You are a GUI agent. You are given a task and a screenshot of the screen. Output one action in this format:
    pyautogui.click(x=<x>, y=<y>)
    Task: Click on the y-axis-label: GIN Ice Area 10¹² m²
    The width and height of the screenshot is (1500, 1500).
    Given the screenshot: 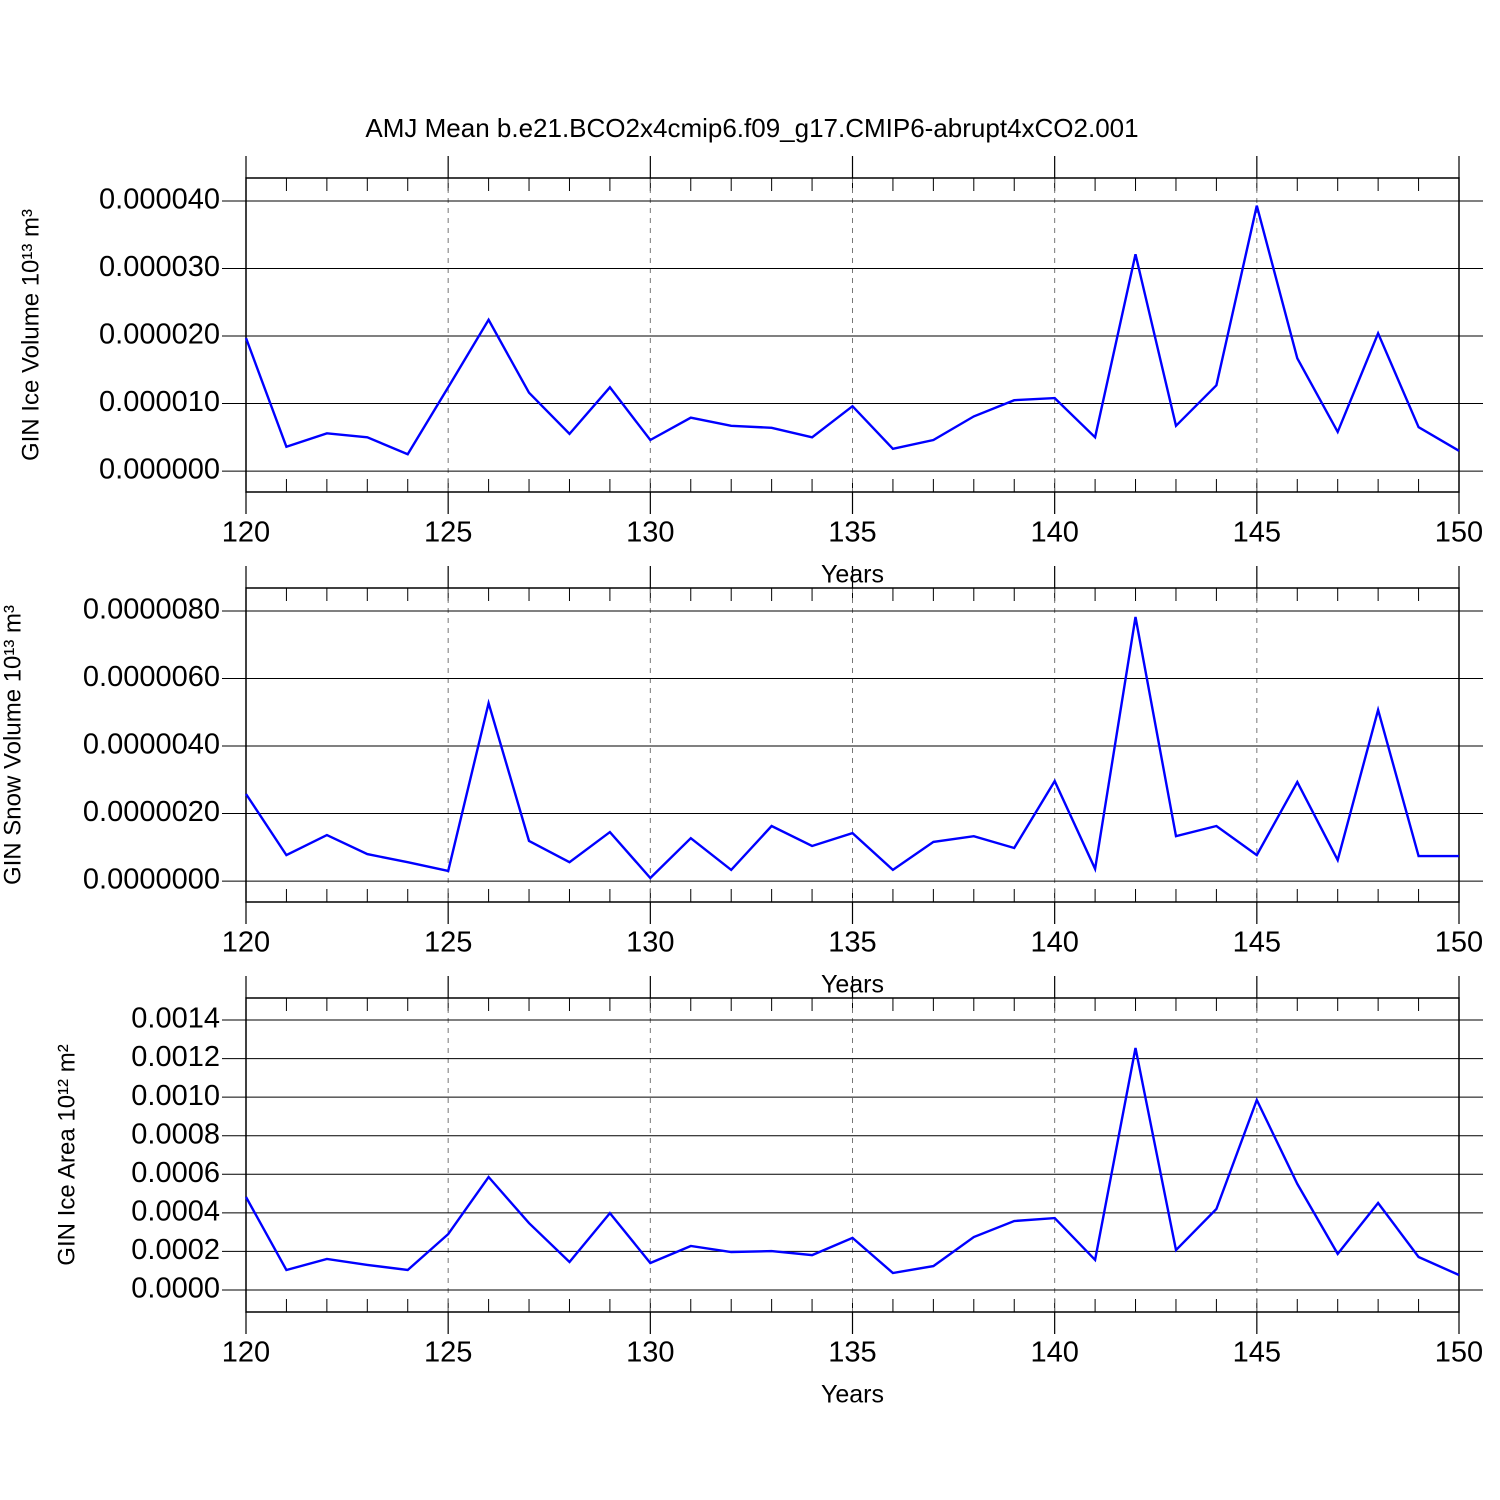 What is the action you would take?
    pyautogui.click(x=66, y=1154)
    